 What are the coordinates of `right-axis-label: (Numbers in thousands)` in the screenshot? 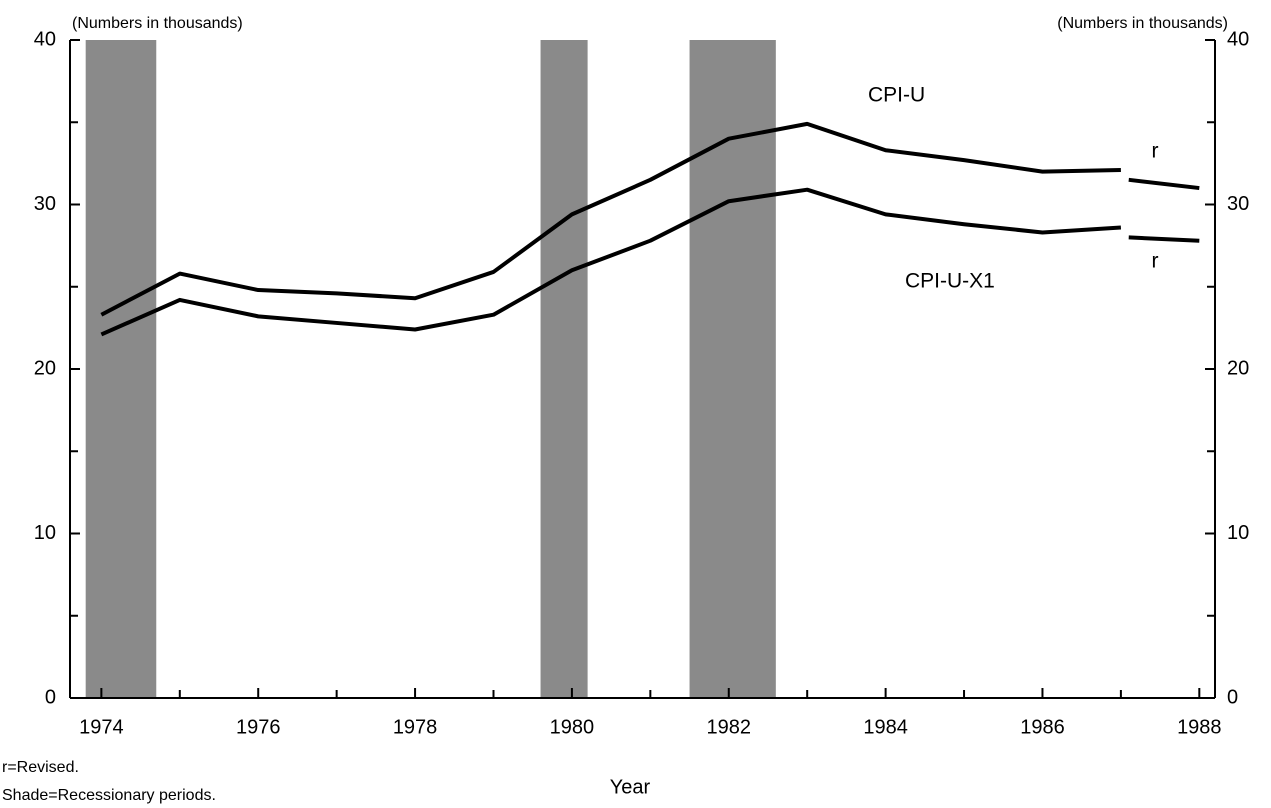 It's located at (1142, 23).